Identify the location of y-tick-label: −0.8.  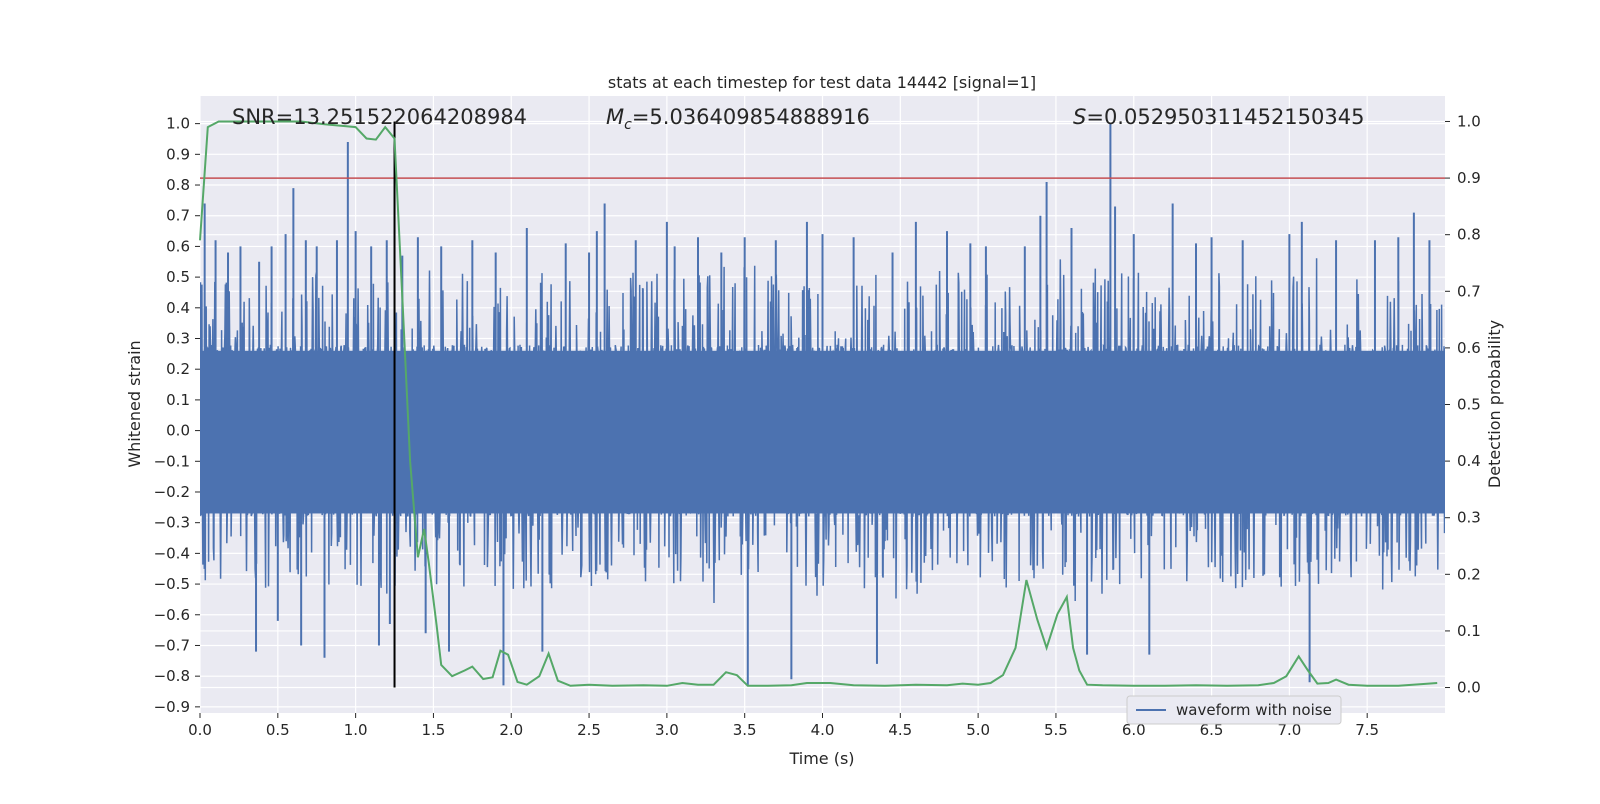
(172, 676).